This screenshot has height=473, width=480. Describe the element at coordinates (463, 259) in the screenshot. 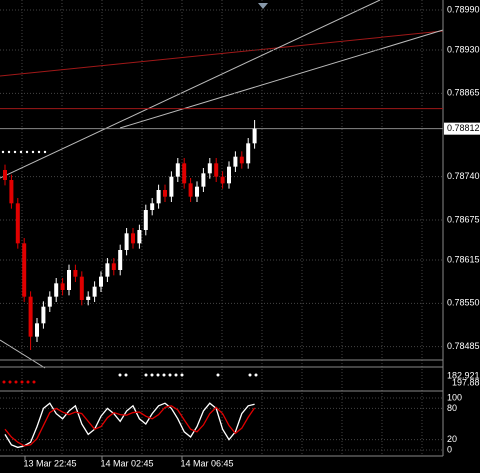

I see `y-tick-label: 0.78615` at that location.